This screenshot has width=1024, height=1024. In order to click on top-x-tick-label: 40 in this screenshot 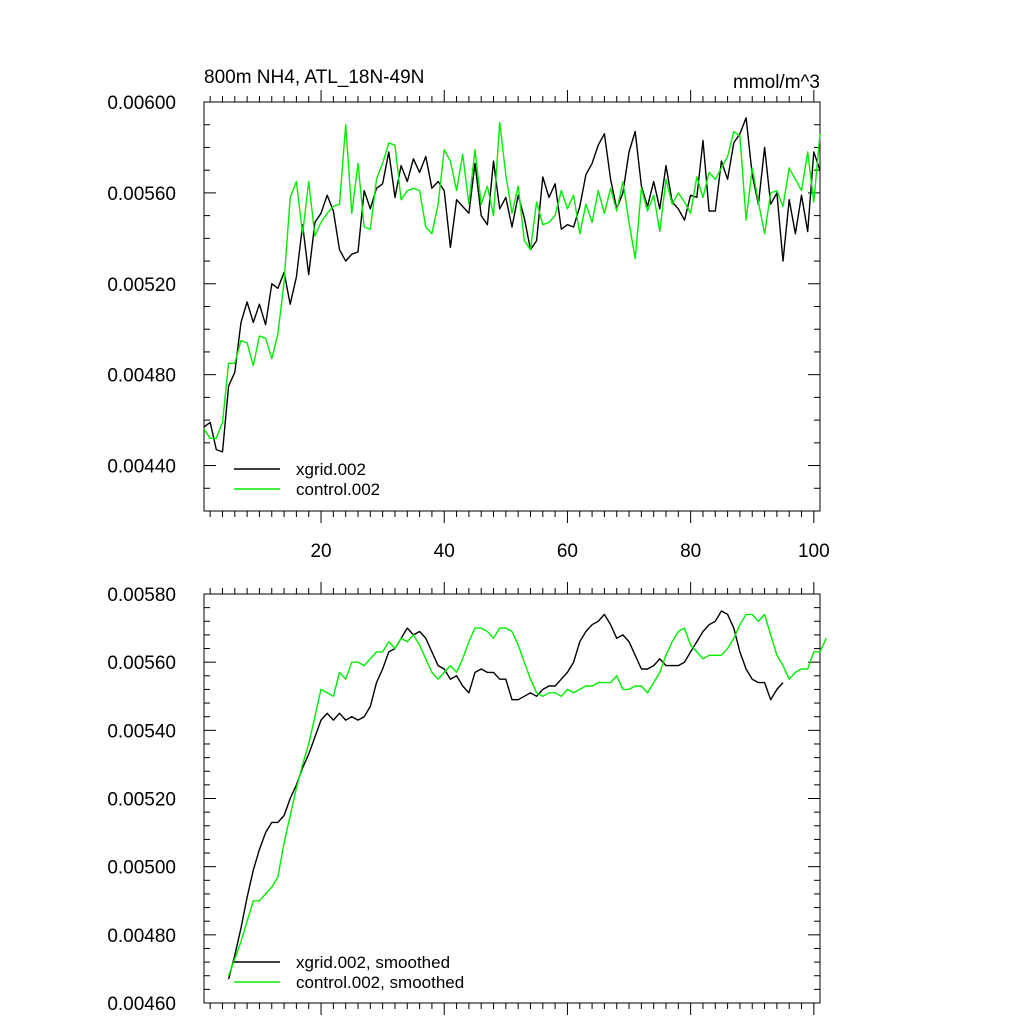, I will do `click(444, 551)`.